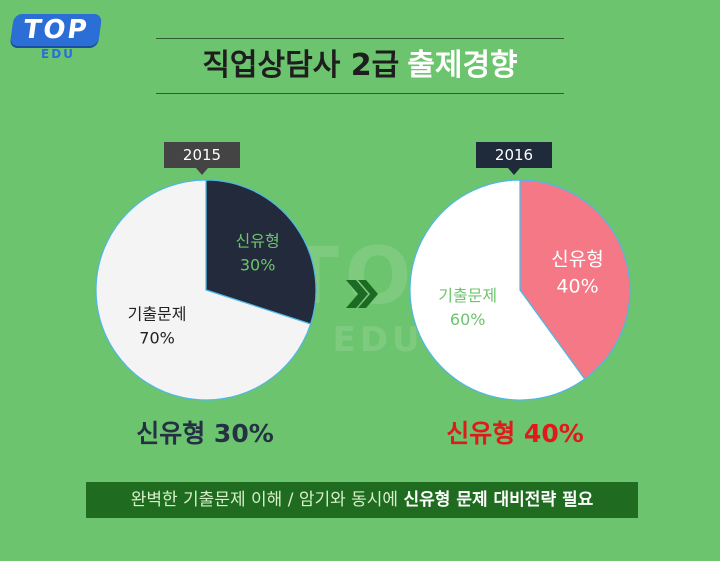  I want to click on year-tag-2016: 2016, so click(514, 158).